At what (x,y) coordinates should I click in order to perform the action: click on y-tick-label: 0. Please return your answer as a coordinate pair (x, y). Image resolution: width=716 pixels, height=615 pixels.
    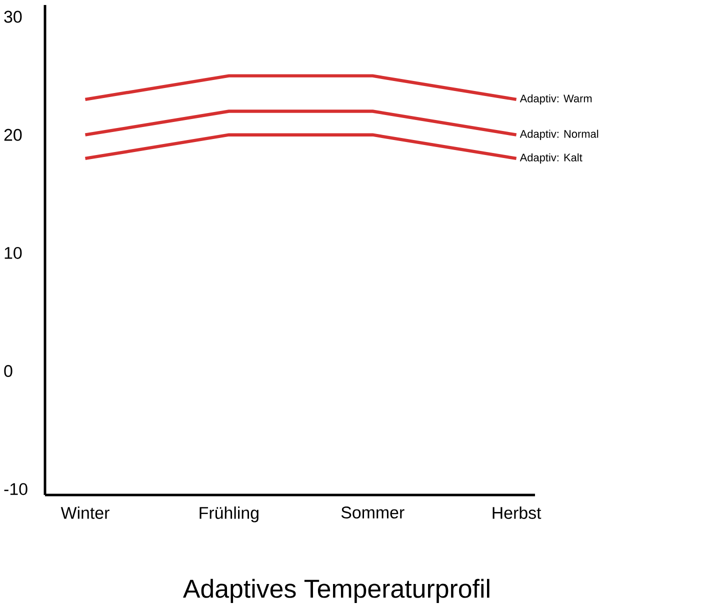
    Looking at the image, I should click on (8, 371).